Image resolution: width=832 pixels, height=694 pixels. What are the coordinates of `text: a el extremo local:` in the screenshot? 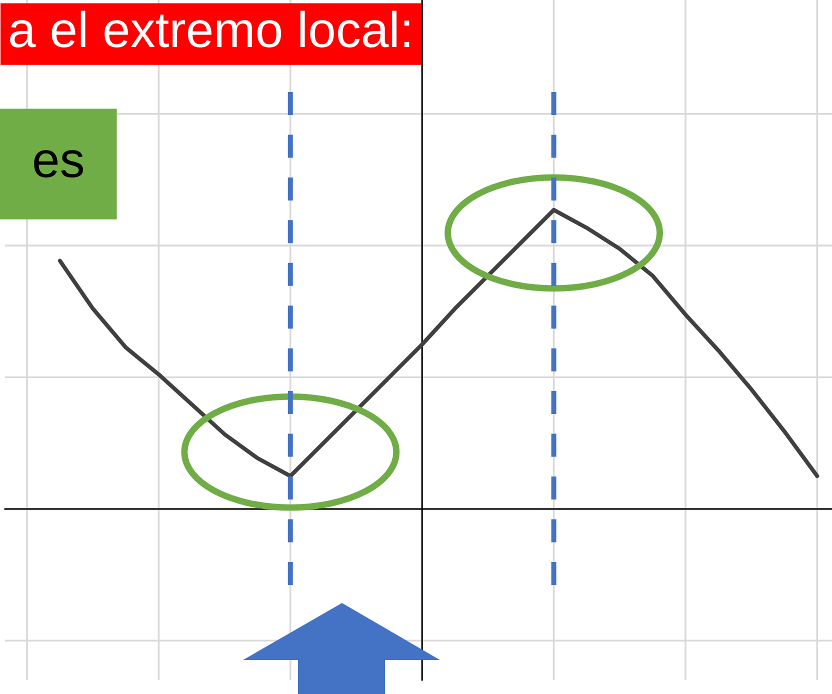 It's located at (210, 29).